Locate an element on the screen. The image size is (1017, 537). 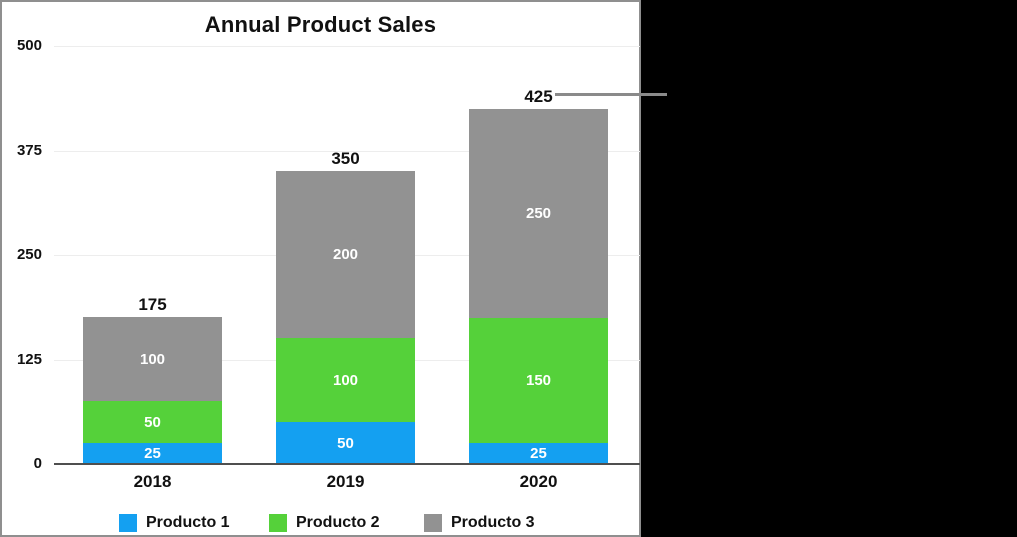
bar-total-label: 175 is located at coordinates (152, 304).